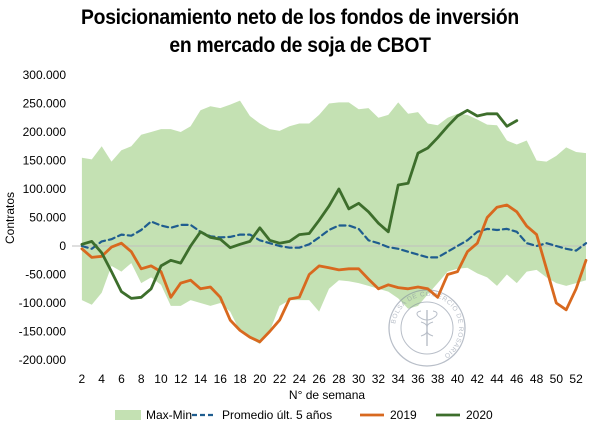  What do you see at coordinates (128, 415) in the screenshot?
I see `legend-swatch` at bounding box center [128, 415].